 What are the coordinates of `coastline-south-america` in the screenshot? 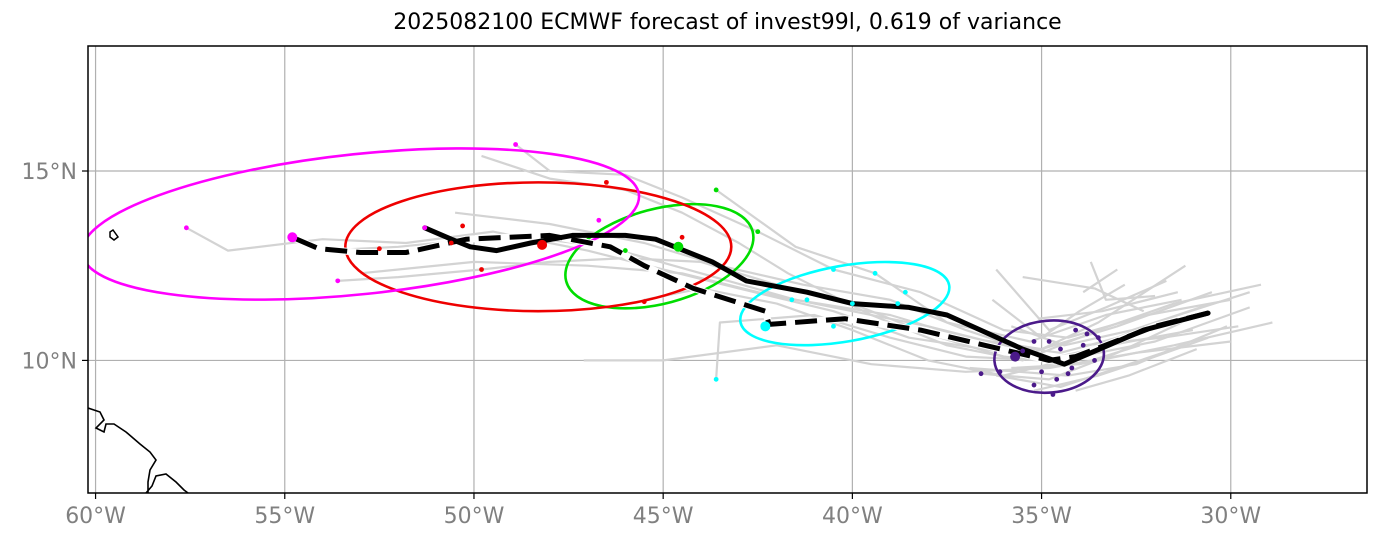 It's located at (138, 450).